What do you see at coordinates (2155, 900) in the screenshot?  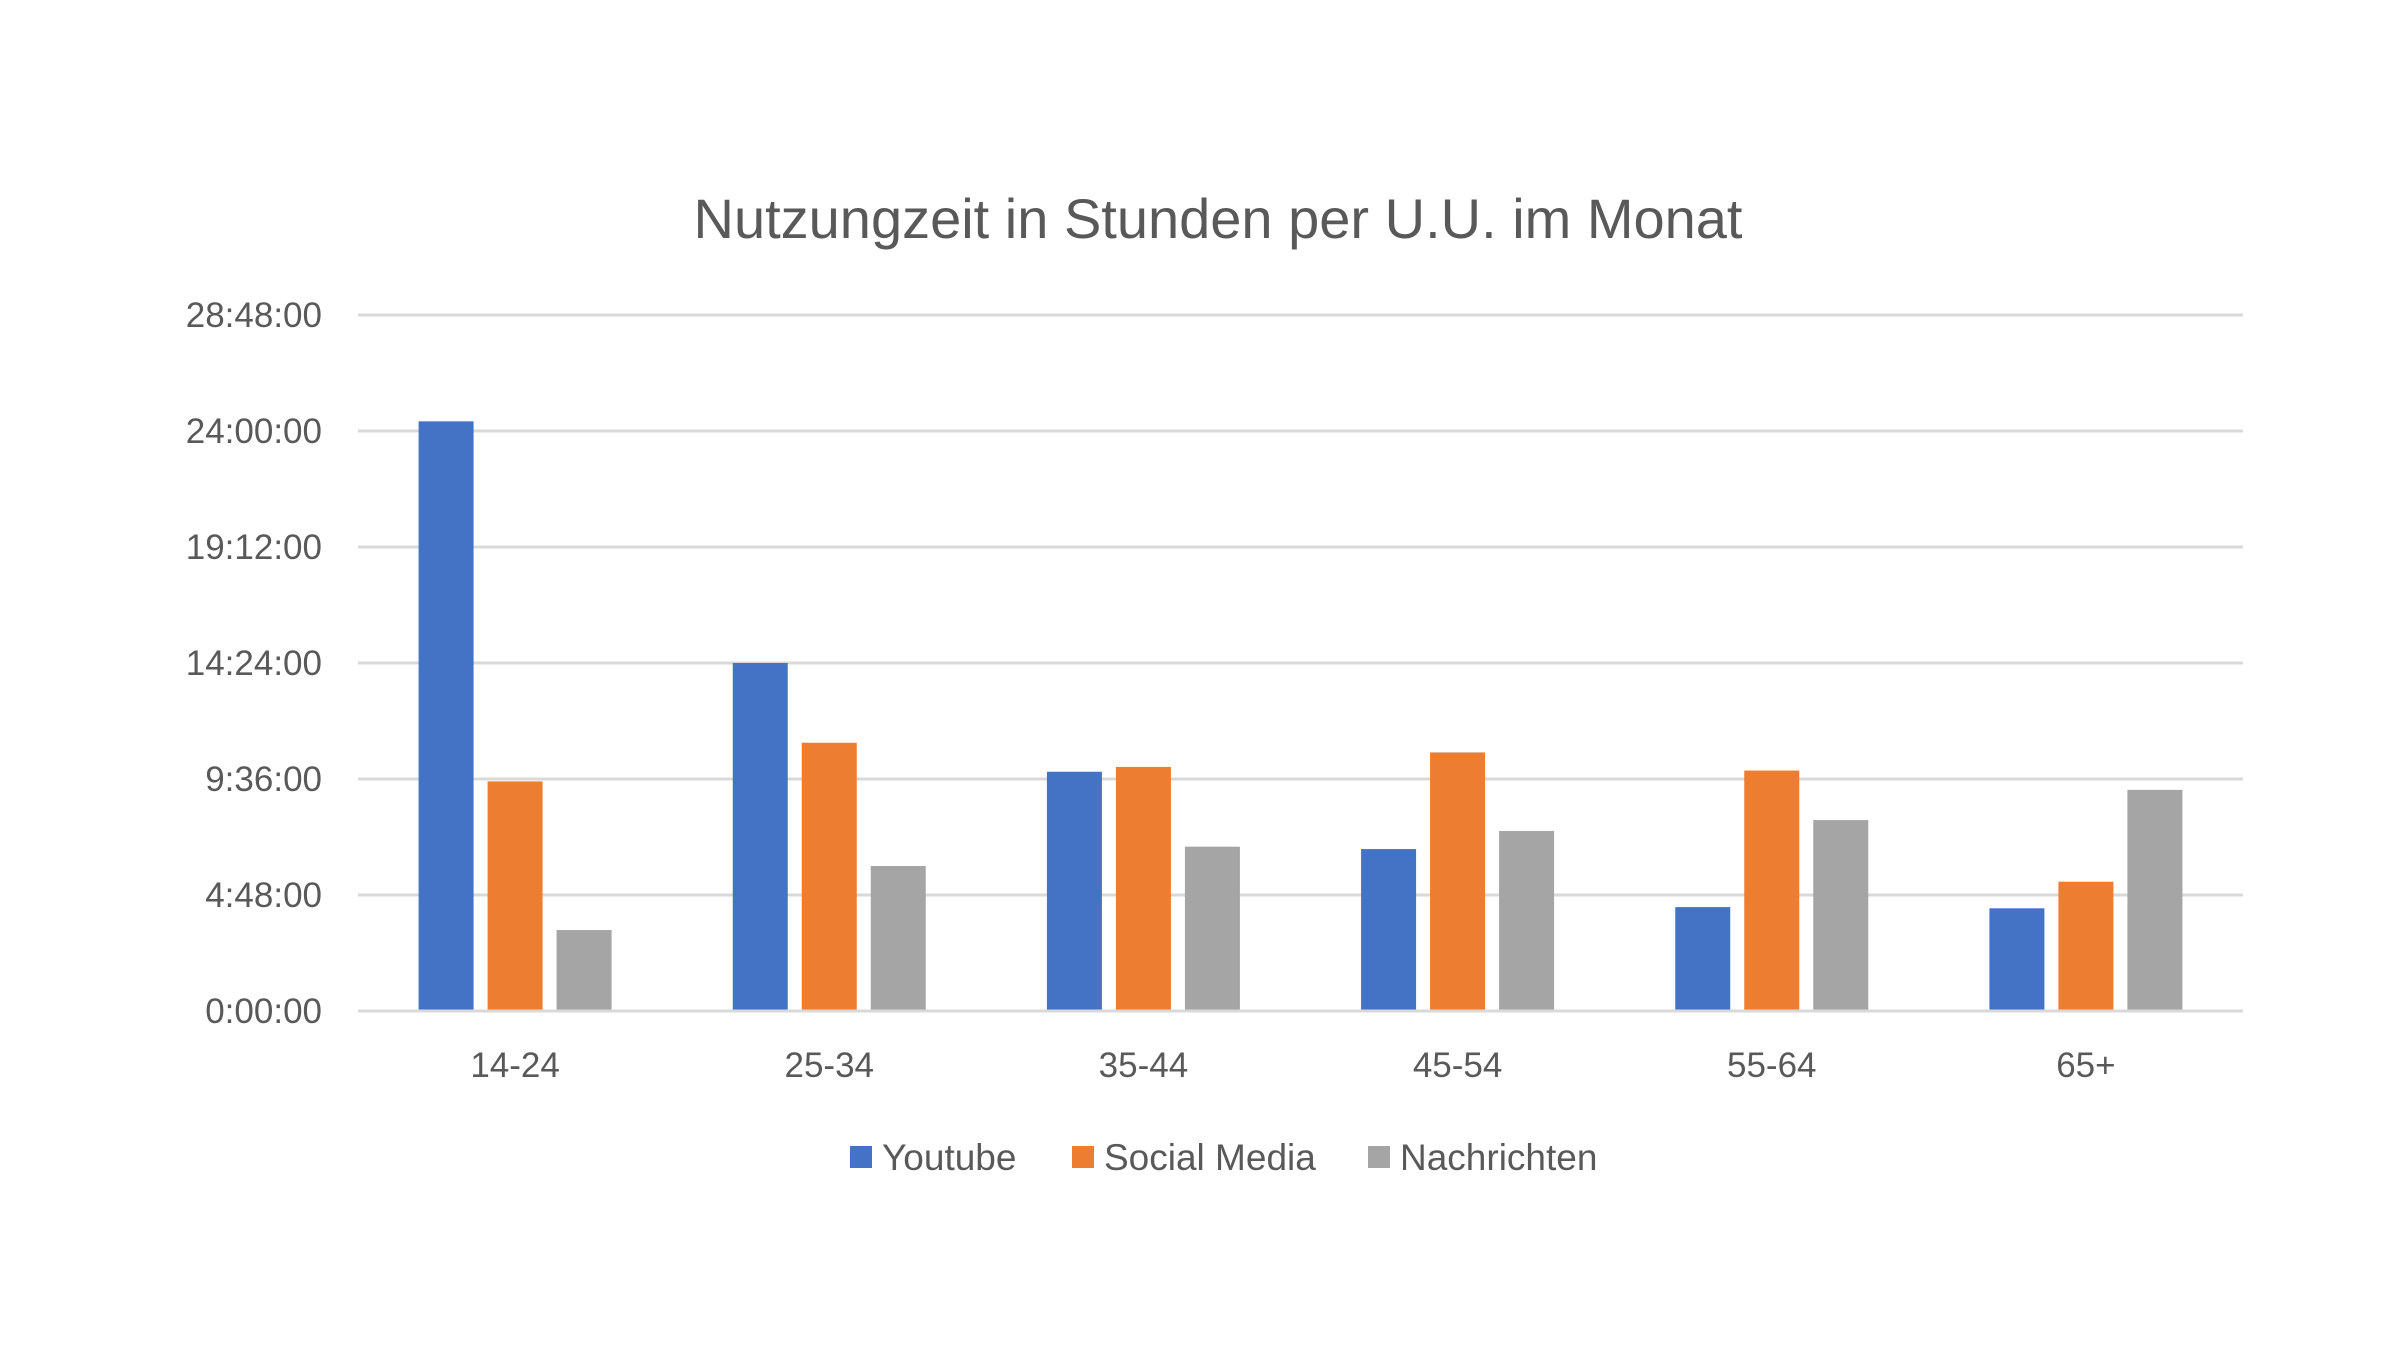 I see `bar-nachrichten-65+` at bounding box center [2155, 900].